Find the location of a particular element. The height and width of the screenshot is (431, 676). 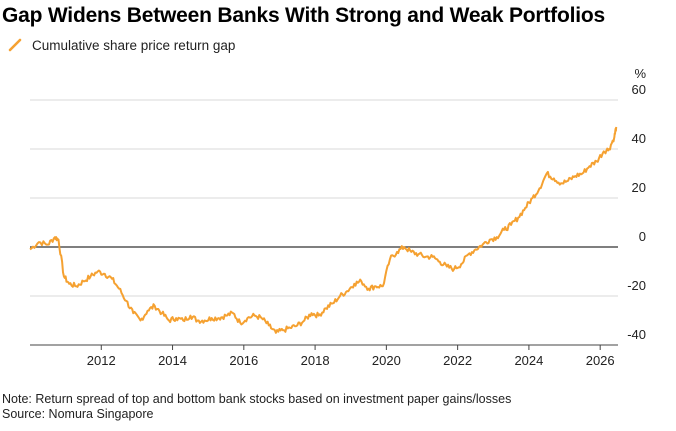

y-tick-label: 20 is located at coordinates (639, 187).